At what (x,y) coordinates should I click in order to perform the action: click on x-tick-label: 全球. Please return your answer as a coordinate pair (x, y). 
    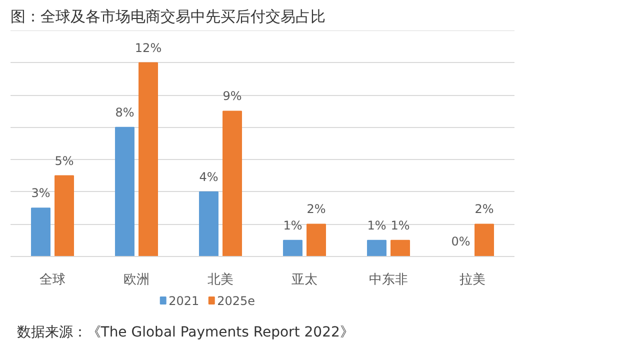
    Looking at the image, I should click on (53, 280).